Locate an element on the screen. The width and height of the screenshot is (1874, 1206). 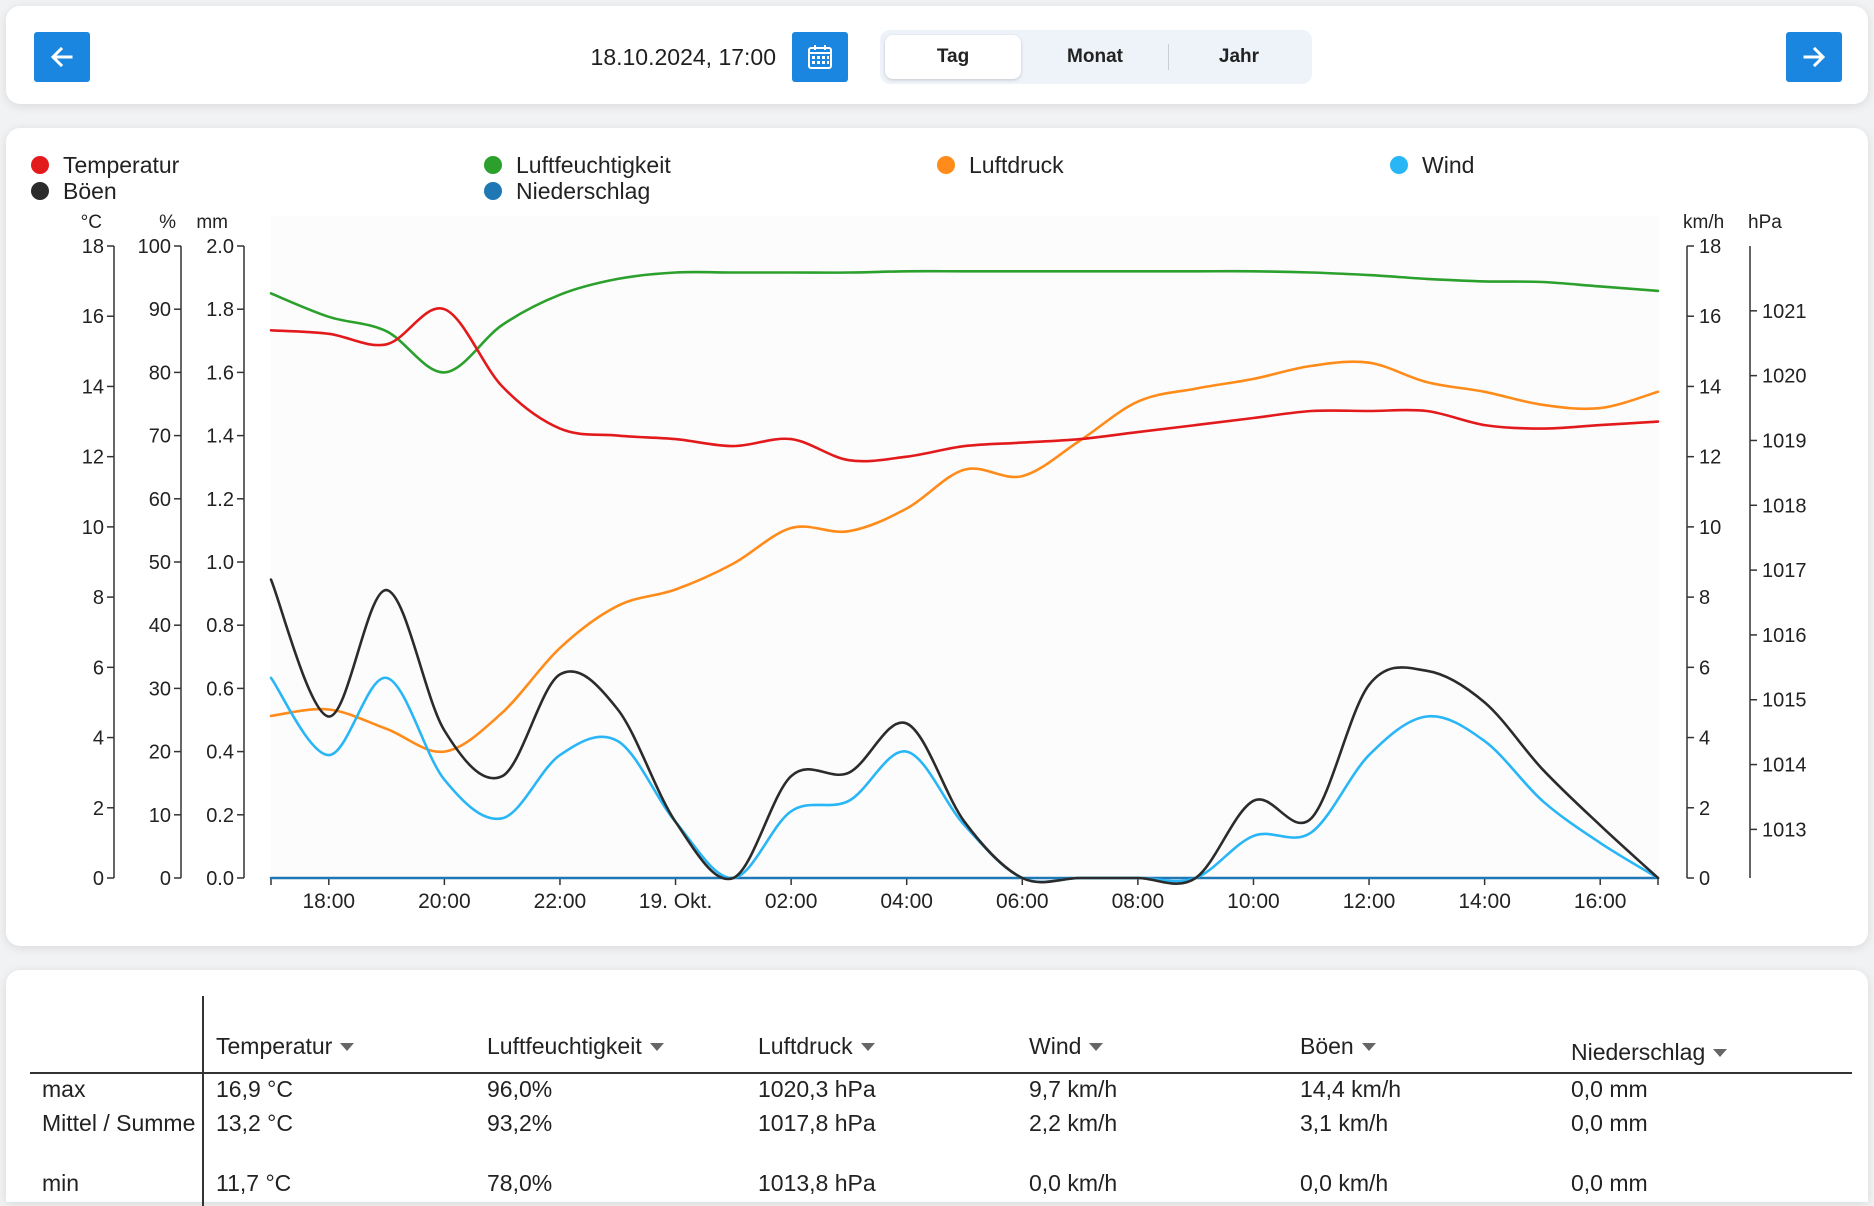
axis-unit-wind: km/h is located at coordinates (1703, 222).